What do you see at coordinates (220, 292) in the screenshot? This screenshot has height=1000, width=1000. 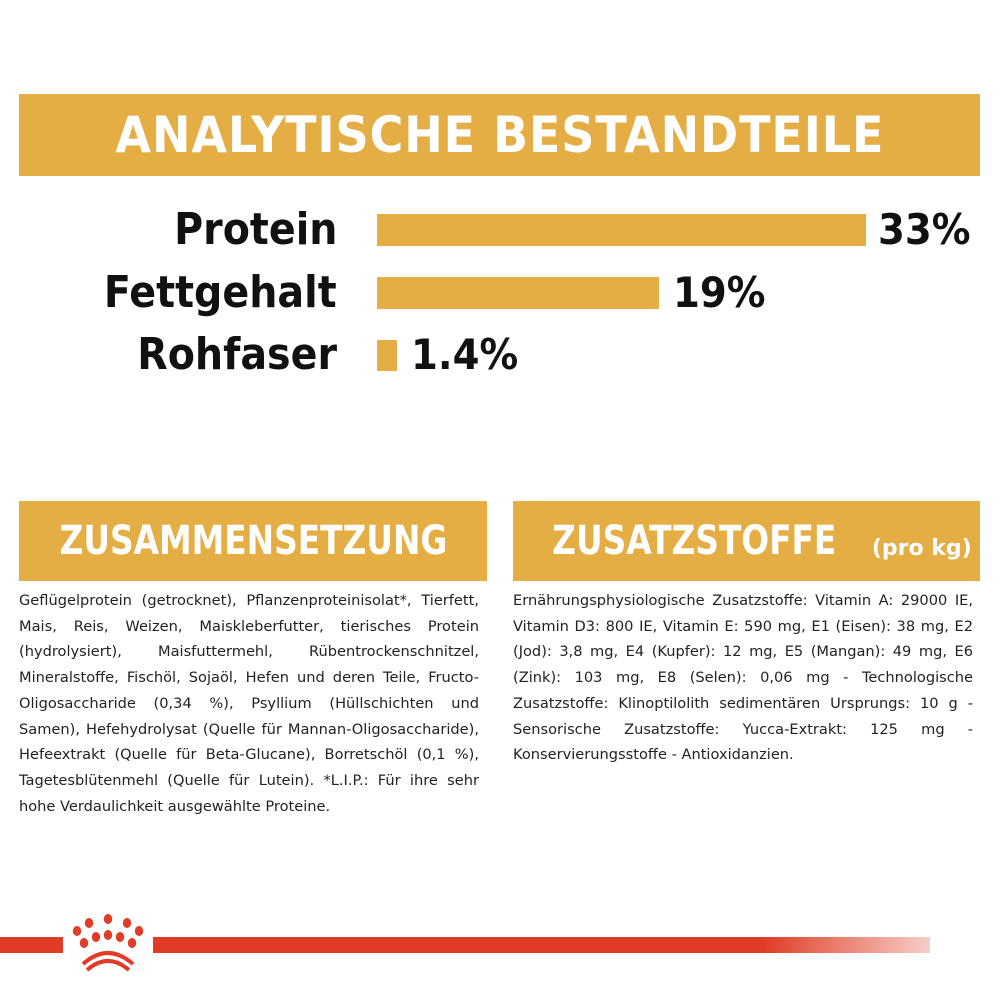 I see `bar-label: Fettgehalt` at bounding box center [220, 292].